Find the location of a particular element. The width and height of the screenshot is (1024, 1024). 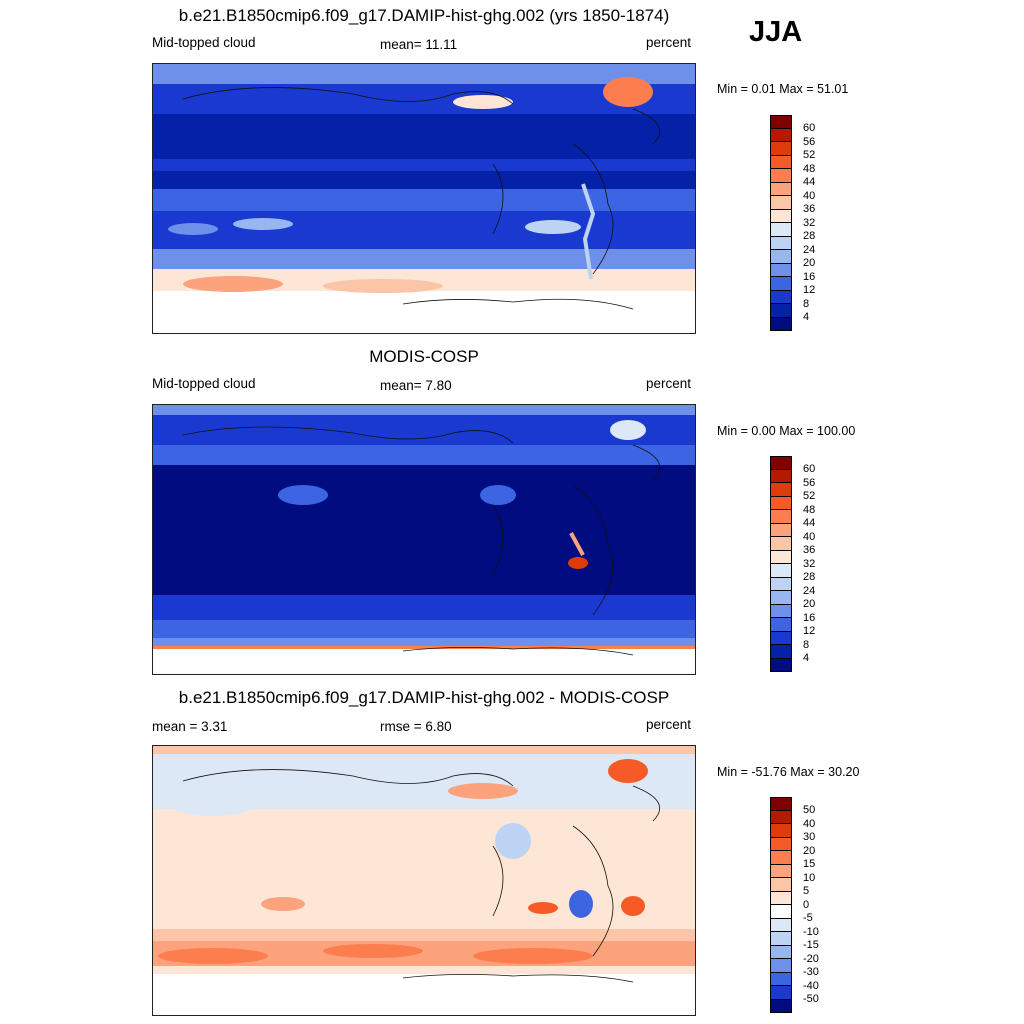

colorbar-tick-label: -10 is located at coordinates (811, 931).